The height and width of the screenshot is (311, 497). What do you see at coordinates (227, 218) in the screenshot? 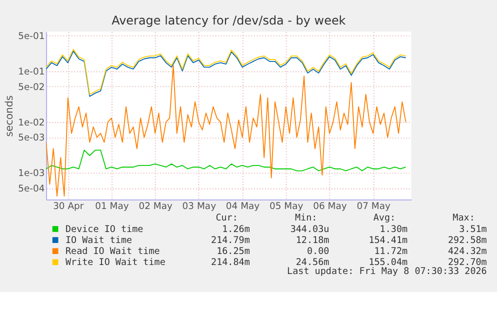
I see `text: Cur:` at bounding box center [227, 218].